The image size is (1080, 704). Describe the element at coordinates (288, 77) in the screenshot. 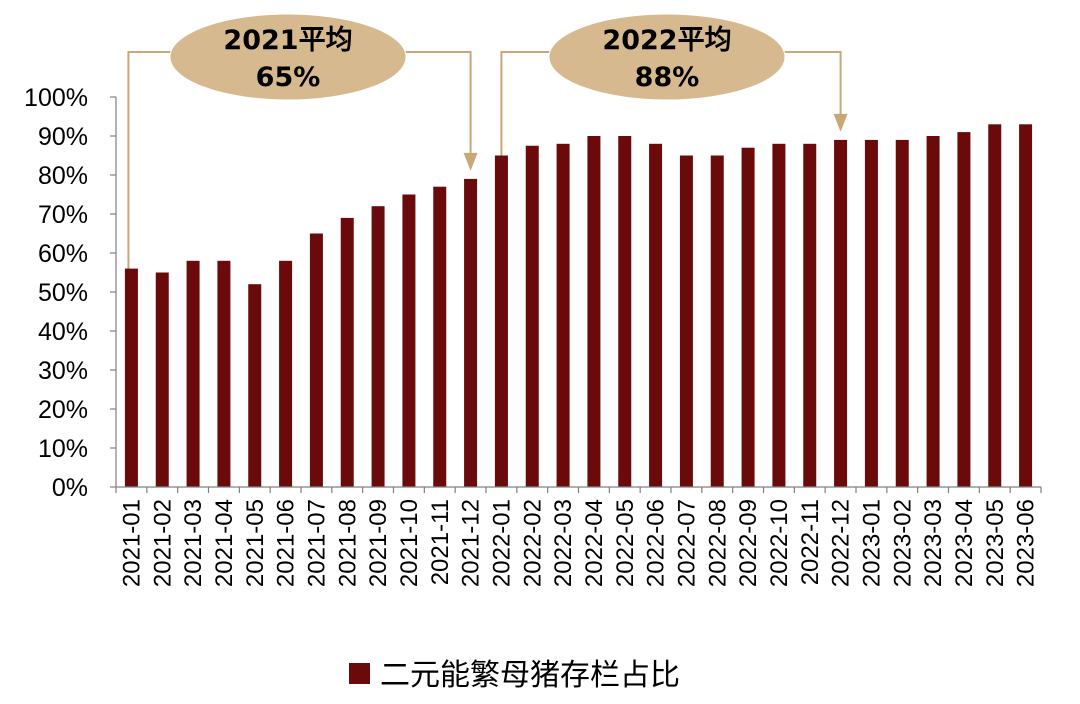

I see `callout-value-1: 65%` at that location.